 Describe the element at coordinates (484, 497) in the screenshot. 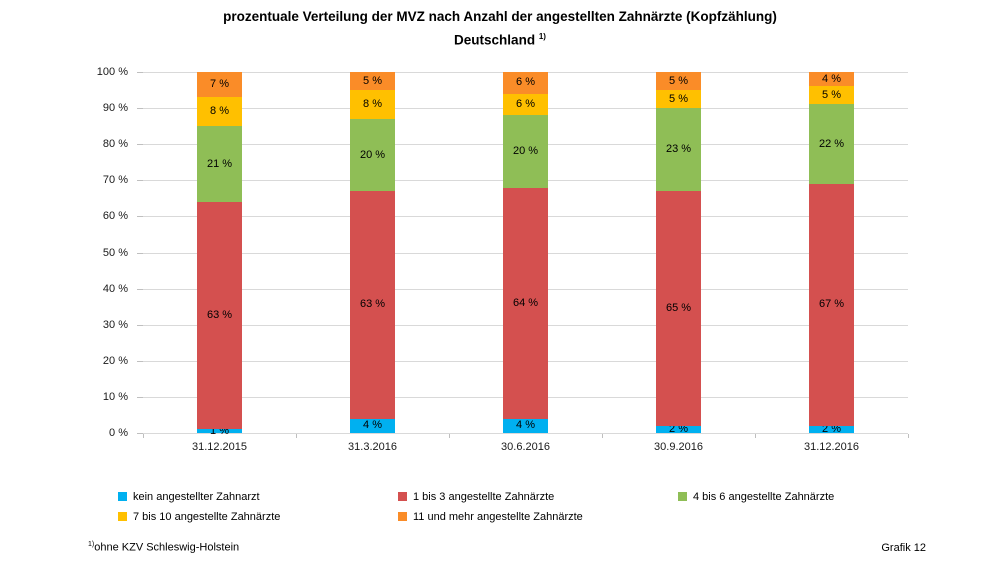

I see `legend-label: 1 bis 3 angestellte Zahnärzte` at that location.